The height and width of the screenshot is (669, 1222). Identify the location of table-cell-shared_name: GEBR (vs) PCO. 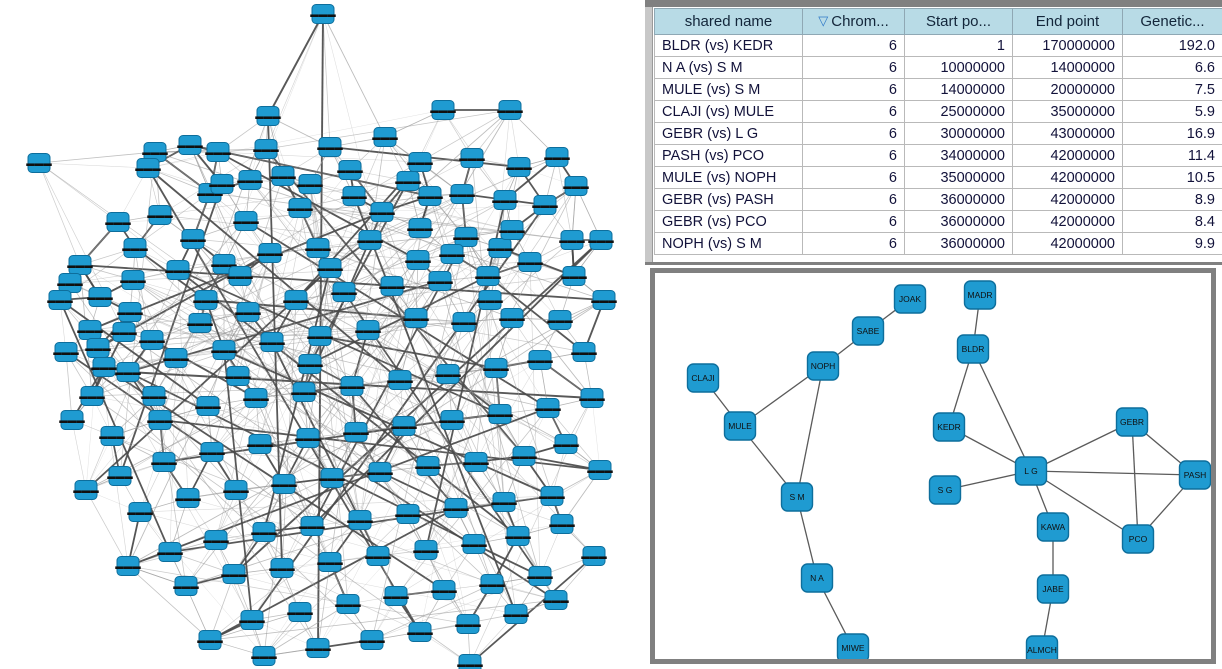
(728, 221).